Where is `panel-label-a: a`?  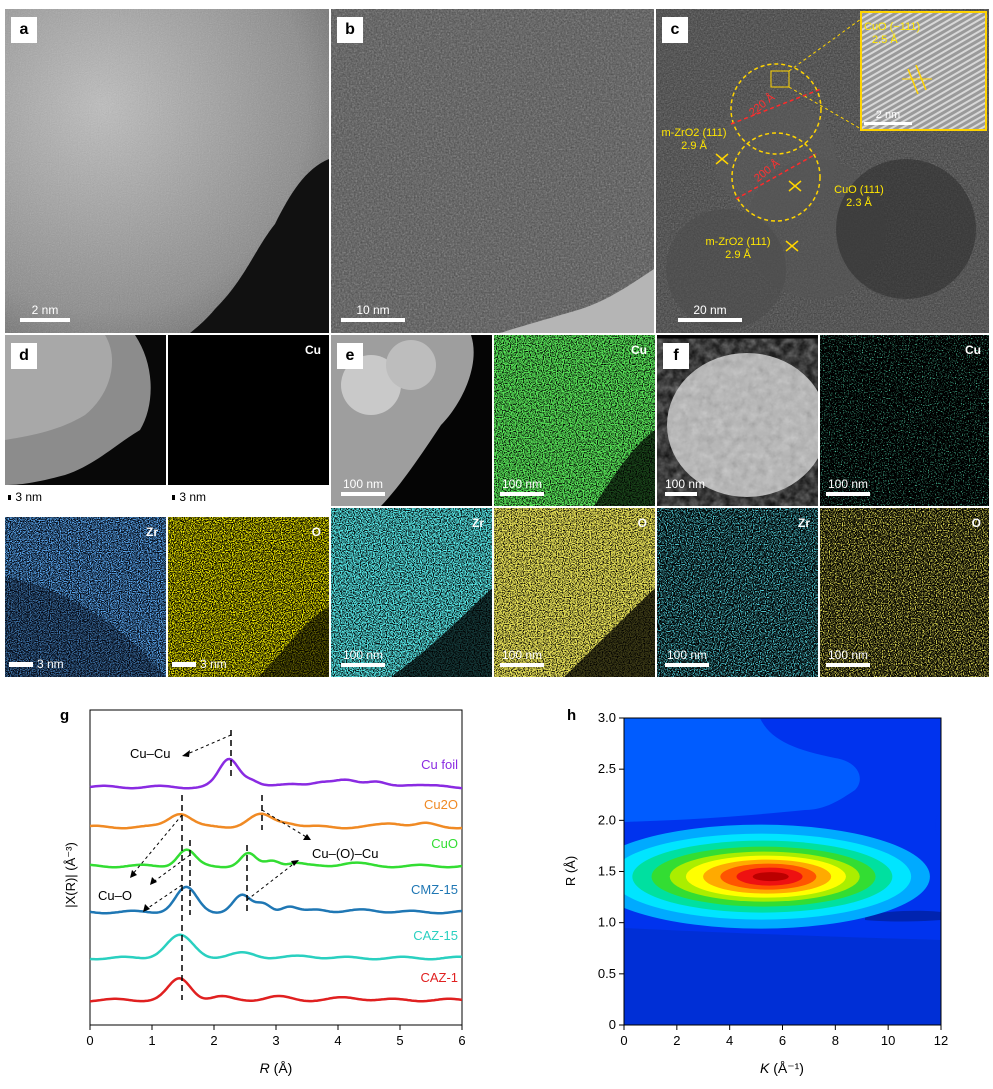 panel-label-a: a is located at coordinates (24, 30).